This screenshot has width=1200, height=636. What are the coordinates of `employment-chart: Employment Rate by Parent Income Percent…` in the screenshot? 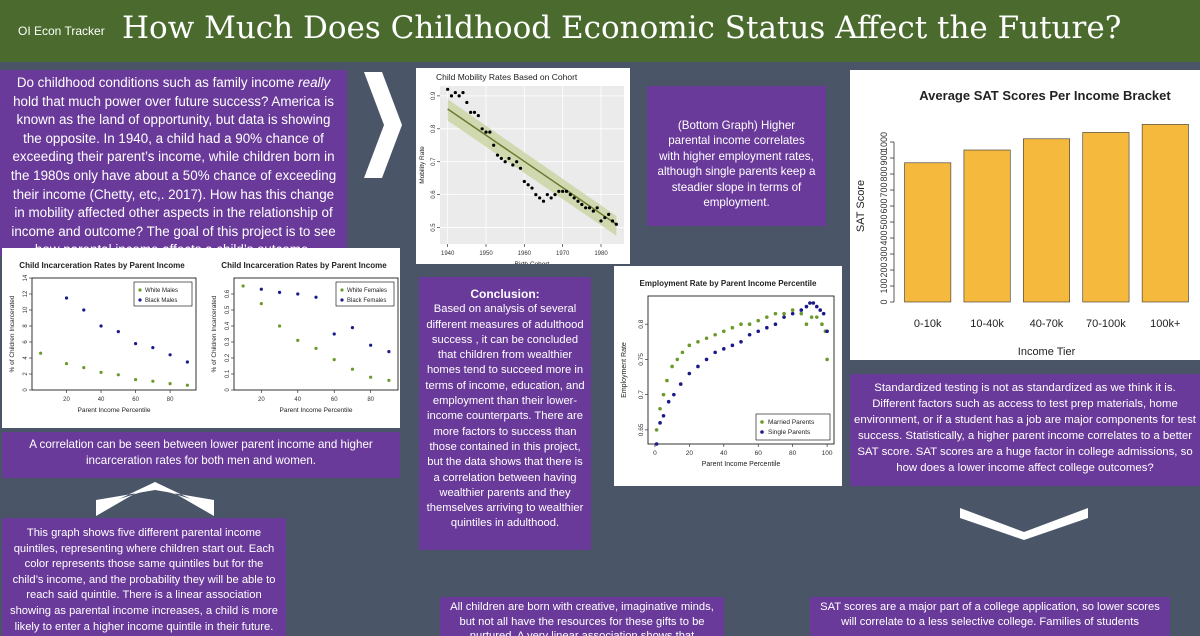 It's located at (728, 373).